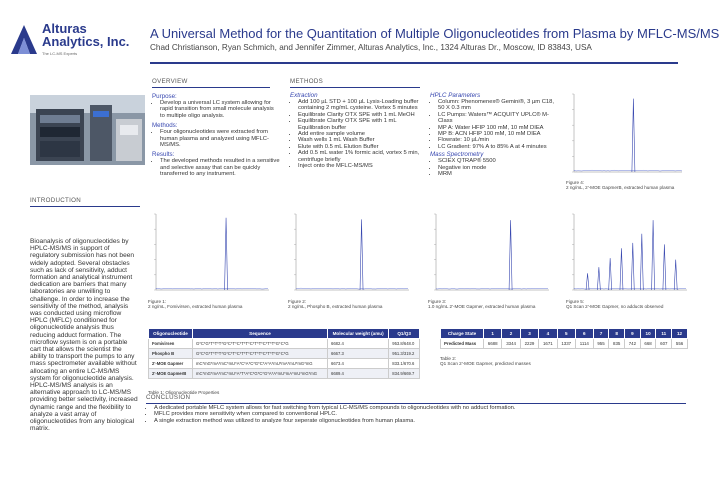 The image size is (720, 480). Describe the element at coordinates (680, 334) in the screenshot. I see `table-header: 12` at that location.